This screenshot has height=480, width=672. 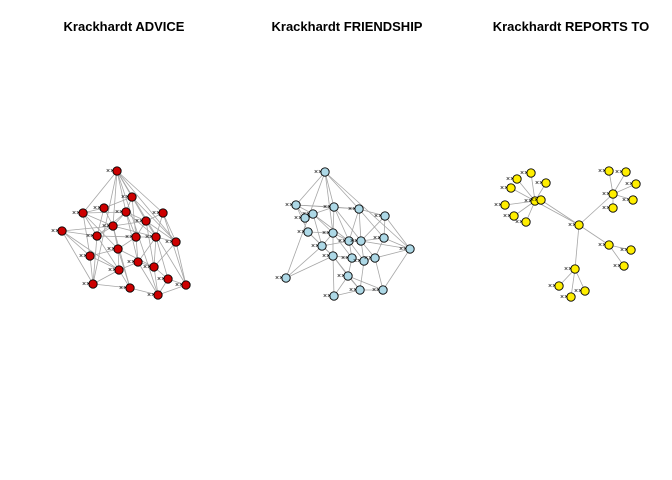 I want to click on friendship-panel-title: Krackhardt FRIENDSHIP, so click(x=347, y=26).